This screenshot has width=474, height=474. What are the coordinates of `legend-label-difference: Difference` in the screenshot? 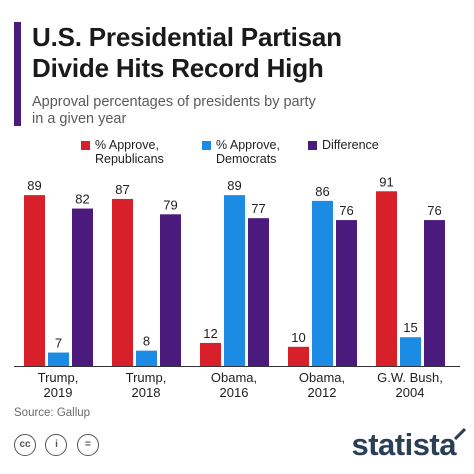 It's located at (350, 145).